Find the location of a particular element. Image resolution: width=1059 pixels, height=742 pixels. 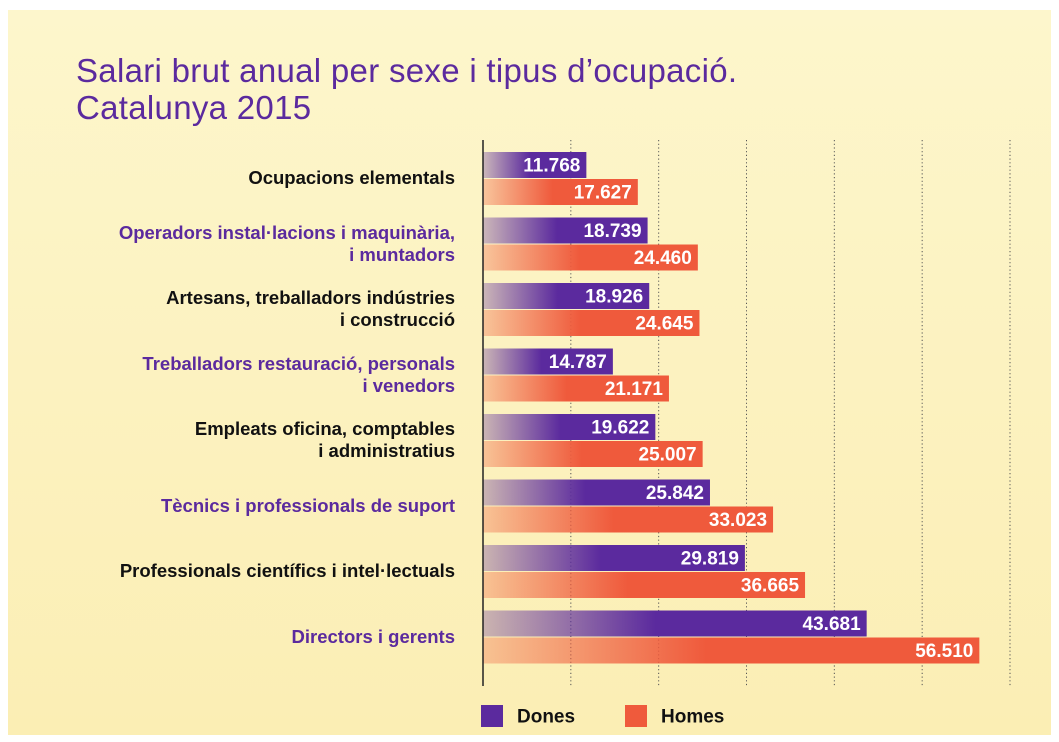

value-label: 11.768 is located at coordinates (551, 166).